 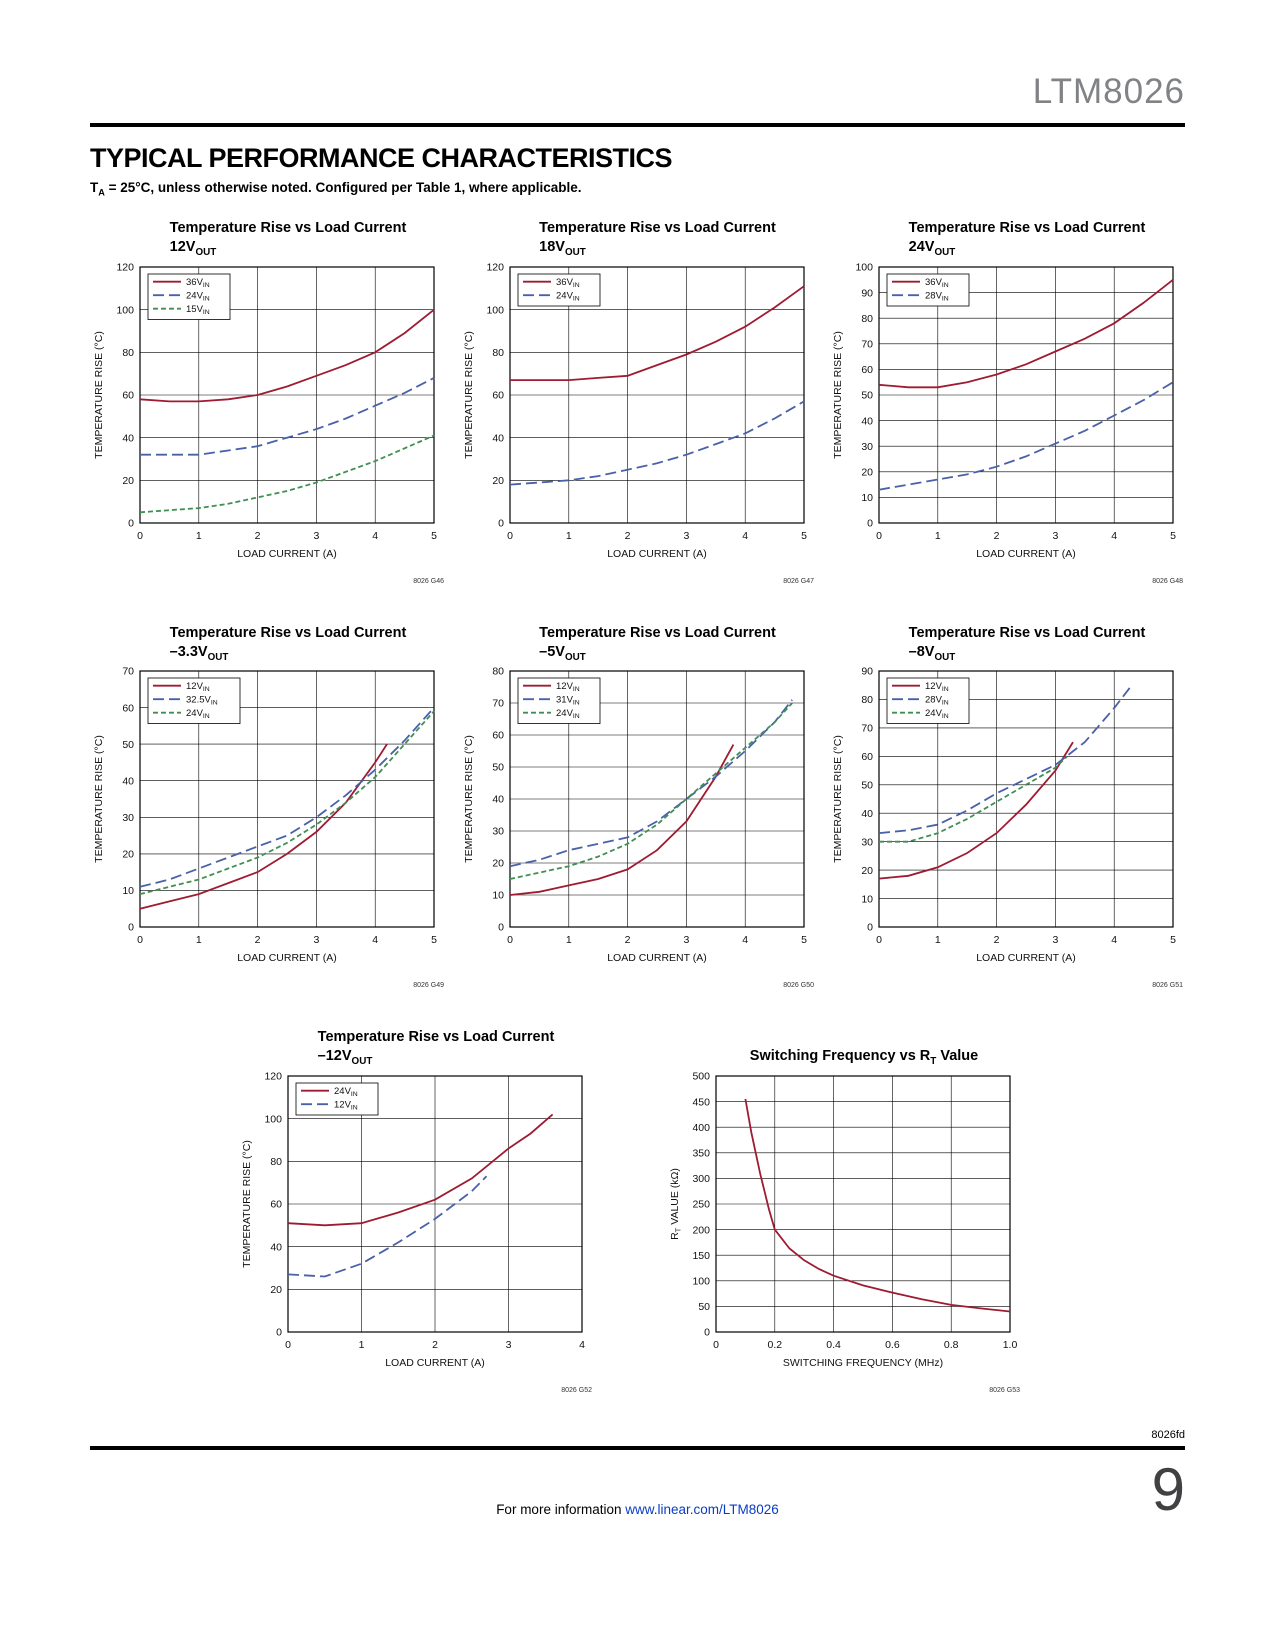 I want to click on footer-info-text: For more information, so click(x=561, y=1510).